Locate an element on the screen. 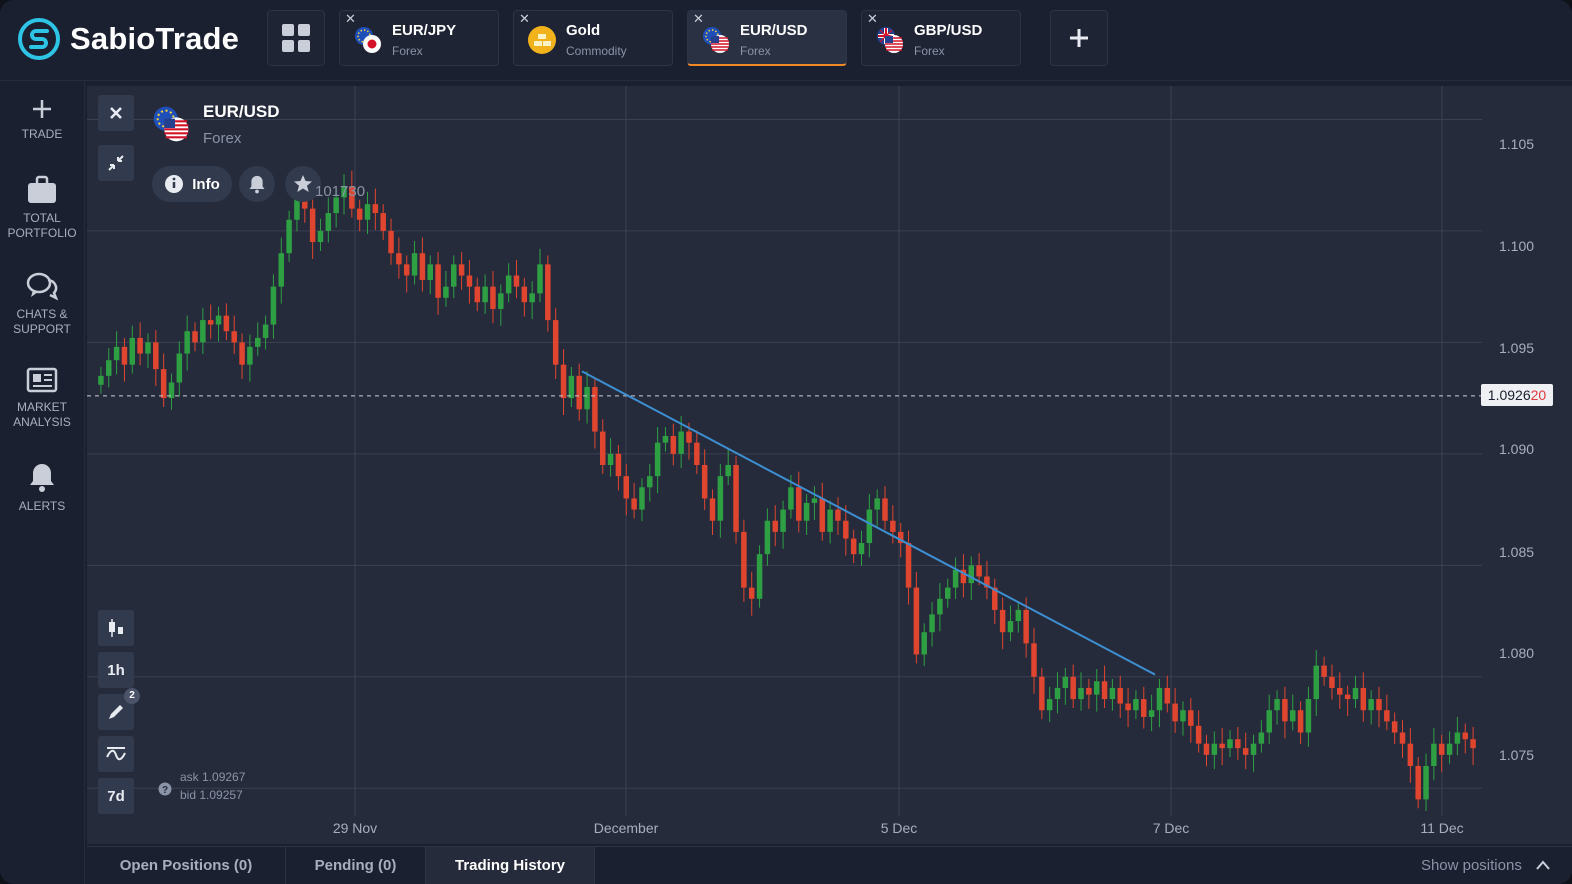  tab-eur-jpy: ✕ EUR/JPY Forex is located at coordinates (419, 38).